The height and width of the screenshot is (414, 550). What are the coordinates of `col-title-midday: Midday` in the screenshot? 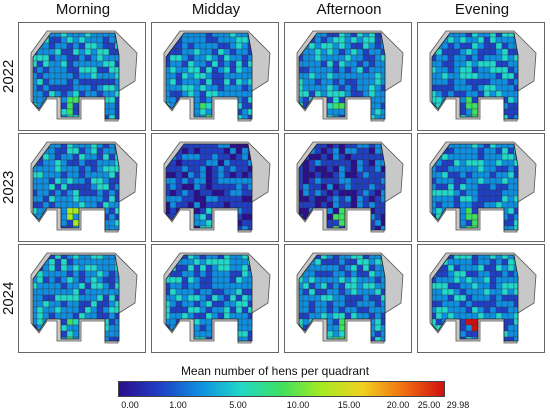 It's located at (216, 9).